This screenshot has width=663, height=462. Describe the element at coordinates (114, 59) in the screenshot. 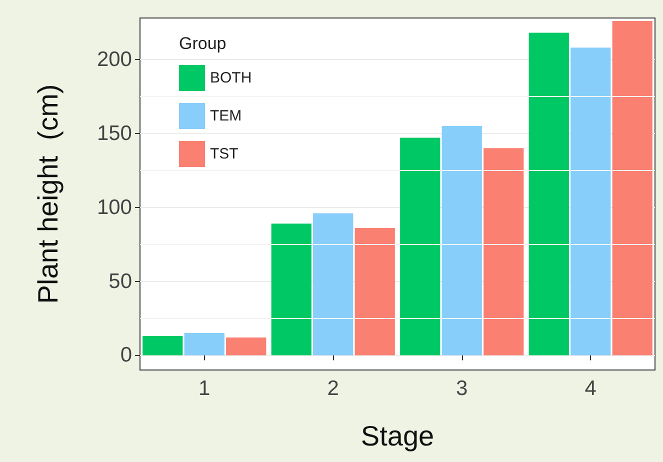

I see `y-tick-label: 200` at that location.